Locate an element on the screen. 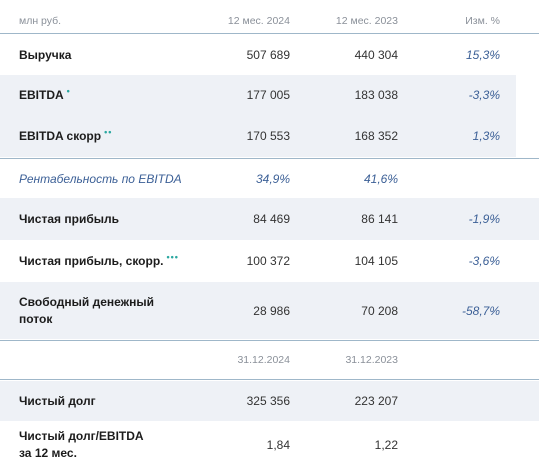 The height and width of the screenshot is (469, 539). table-row-revenue: Выручка 507 689 440 304 15,3% is located at coordinates (269, 55).